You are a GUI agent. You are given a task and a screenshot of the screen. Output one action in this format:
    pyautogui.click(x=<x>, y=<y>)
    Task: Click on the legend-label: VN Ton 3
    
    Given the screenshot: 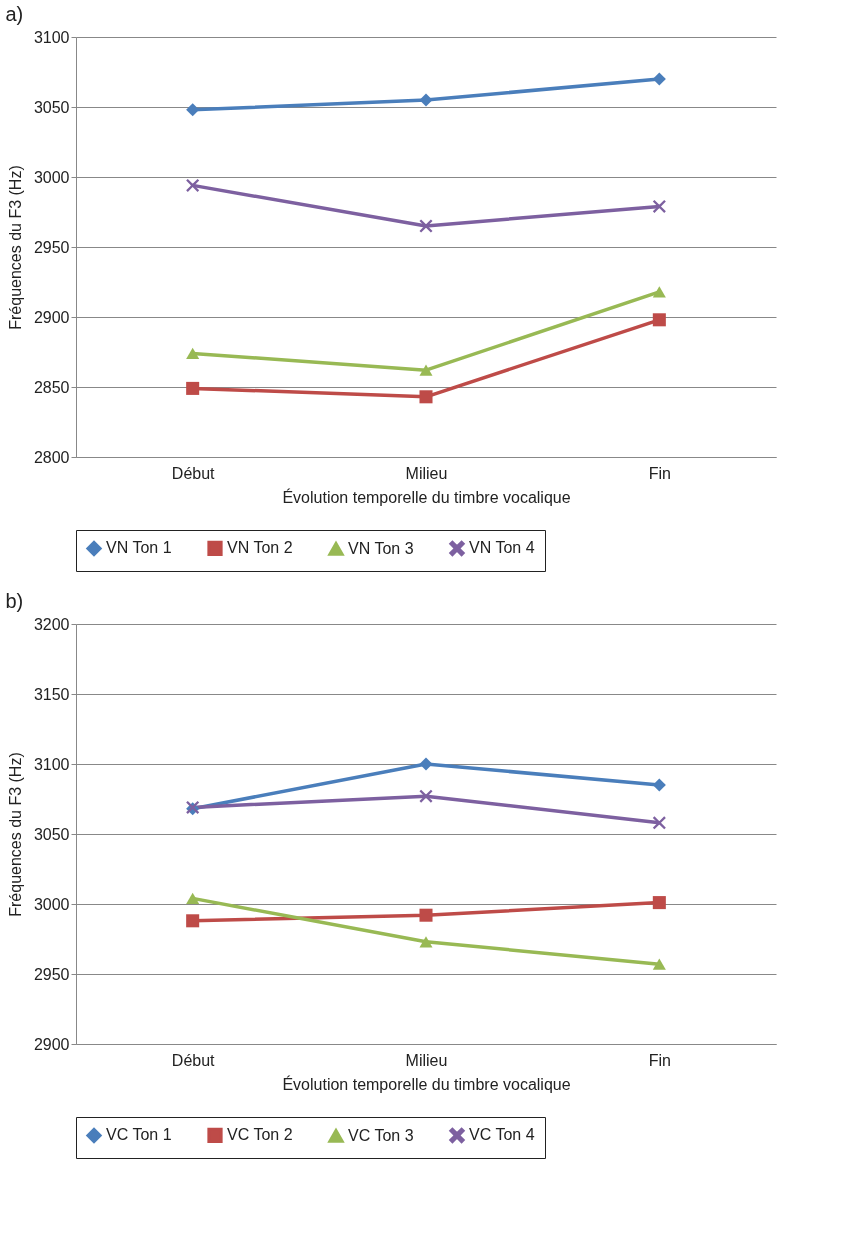 What is the action you would take?
    pyautogui.click(x=381, y=548)
    